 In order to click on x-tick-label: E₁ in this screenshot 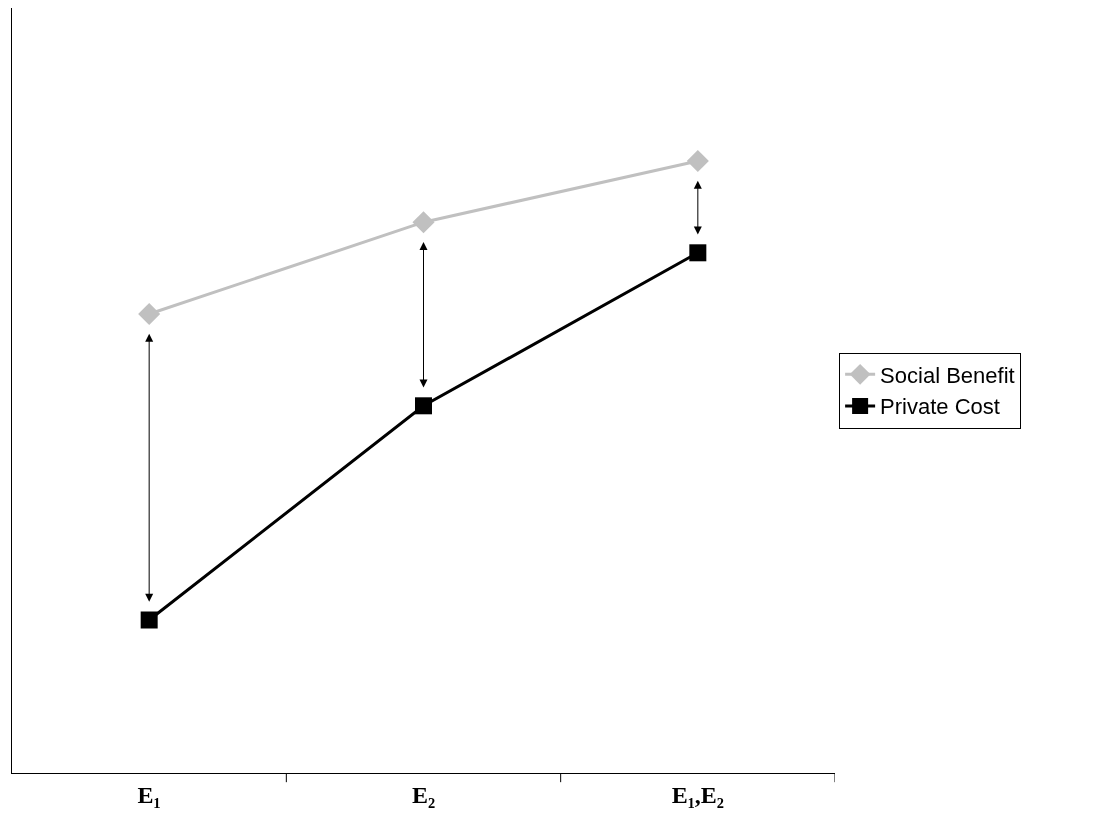, I will do `click(149, 794)`.